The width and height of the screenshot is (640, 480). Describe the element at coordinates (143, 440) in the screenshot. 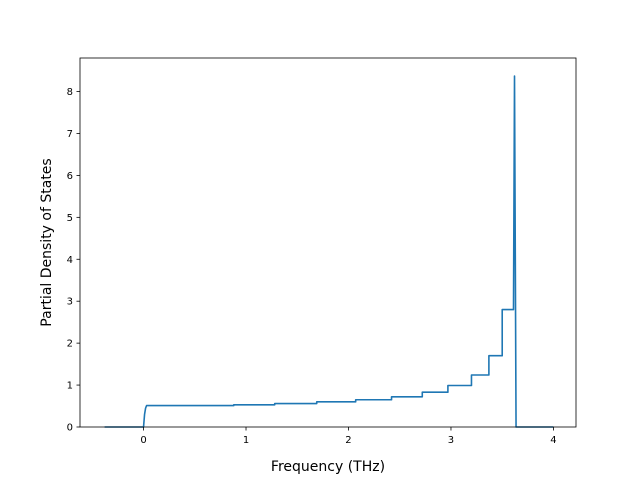

I see `x-tick-label: 0` at that location.